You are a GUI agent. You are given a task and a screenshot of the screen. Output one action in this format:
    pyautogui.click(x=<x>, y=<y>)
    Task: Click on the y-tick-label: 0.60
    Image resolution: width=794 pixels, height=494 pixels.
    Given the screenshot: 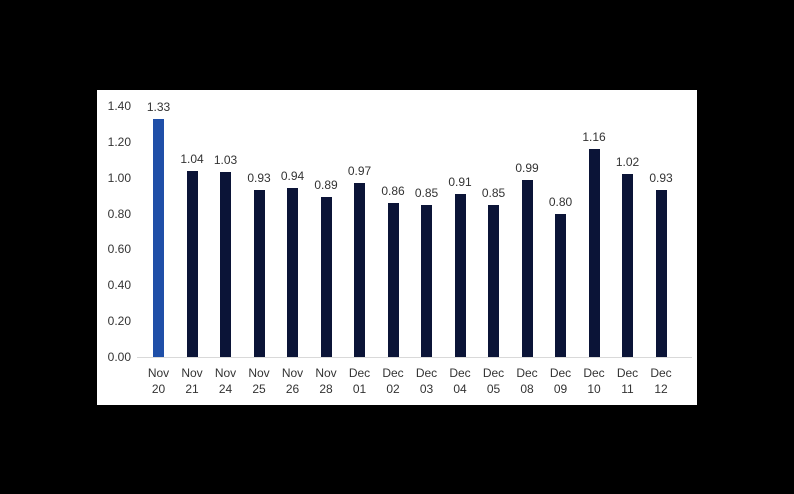 What is the action you would take?
    pyautogui.click(x=119, y=249)
    